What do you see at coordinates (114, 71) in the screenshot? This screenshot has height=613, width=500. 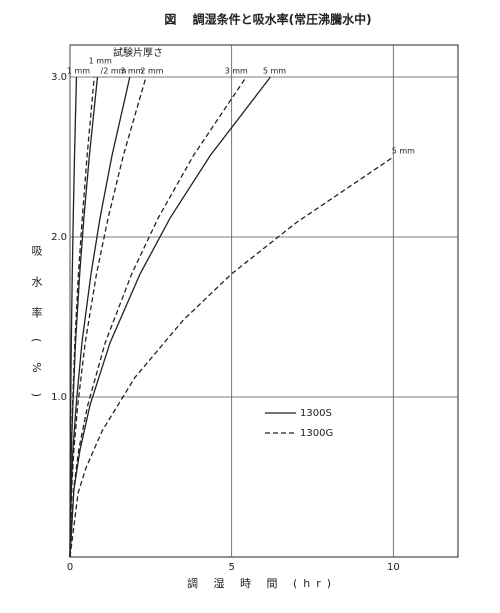 I see `series-label: /2 mm` at bounding box center [114, 71].